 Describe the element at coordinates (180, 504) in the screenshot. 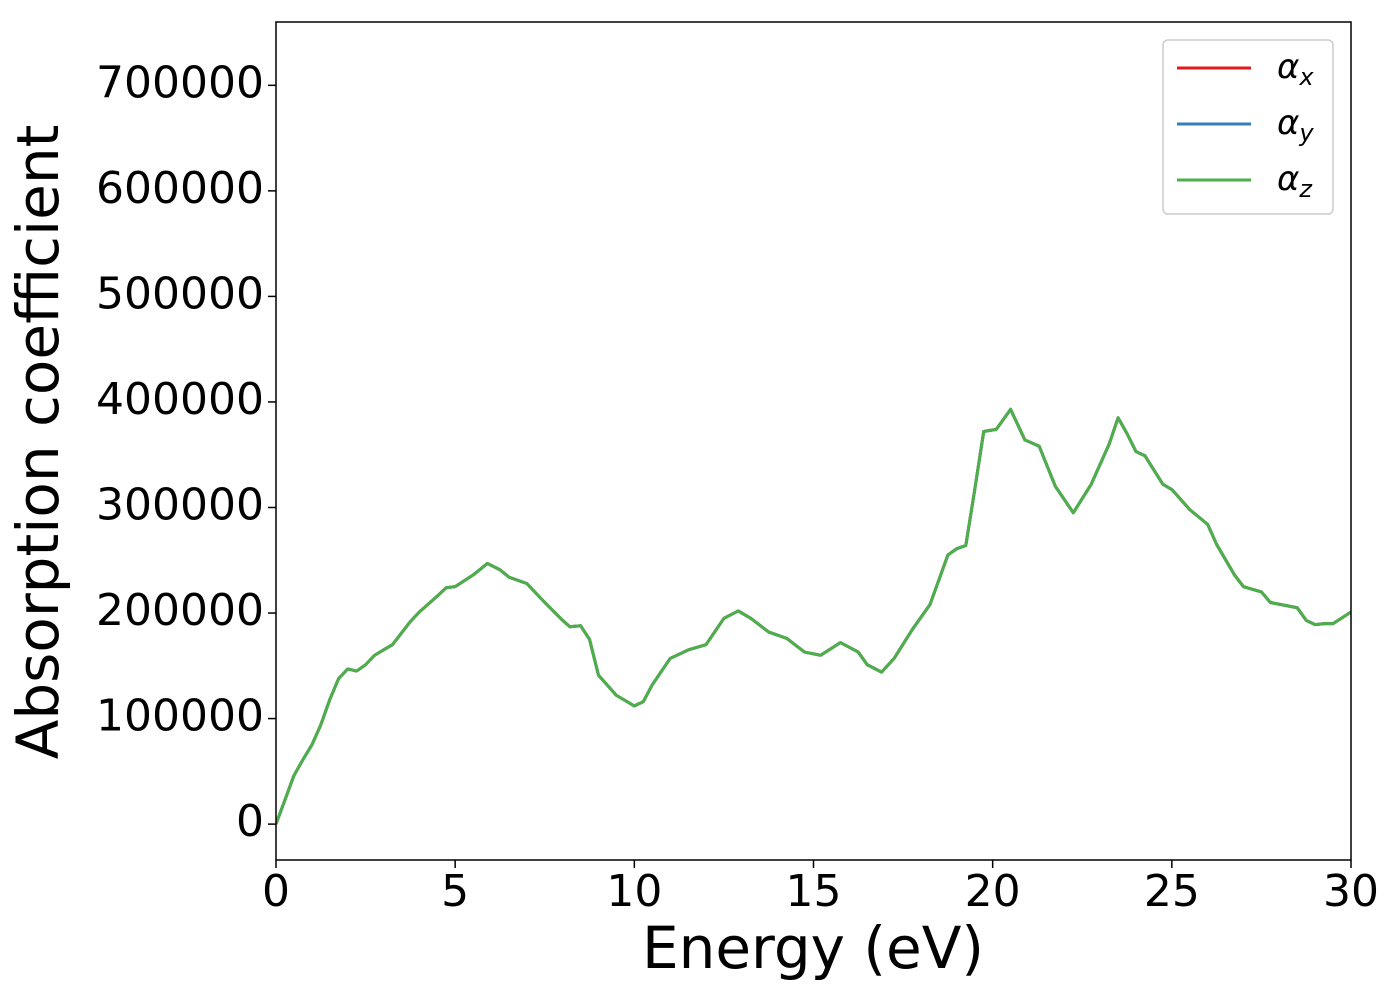

I see `y-tick-label: 300000` at that location.